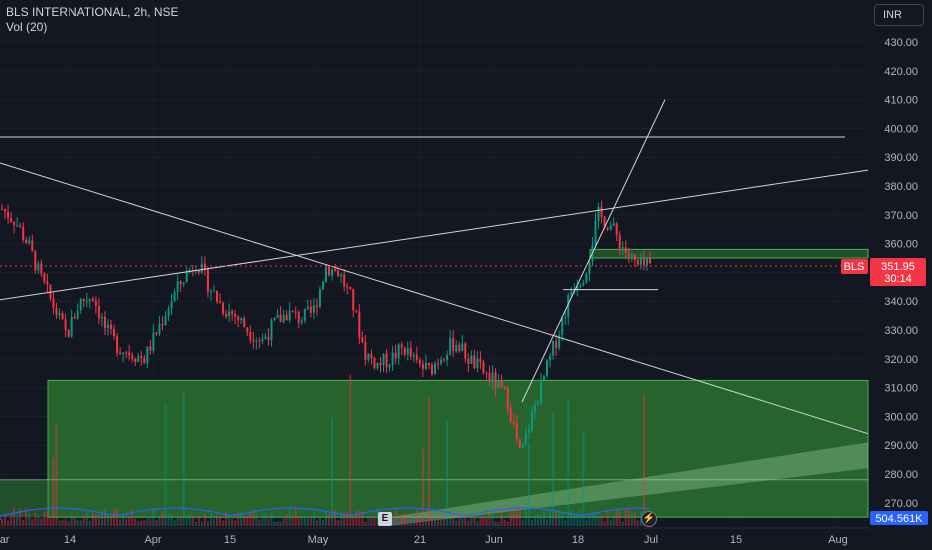 The height and width of the screenshot is (550, 932). I want to click on x-tick-label: 14, so click(70, 540).